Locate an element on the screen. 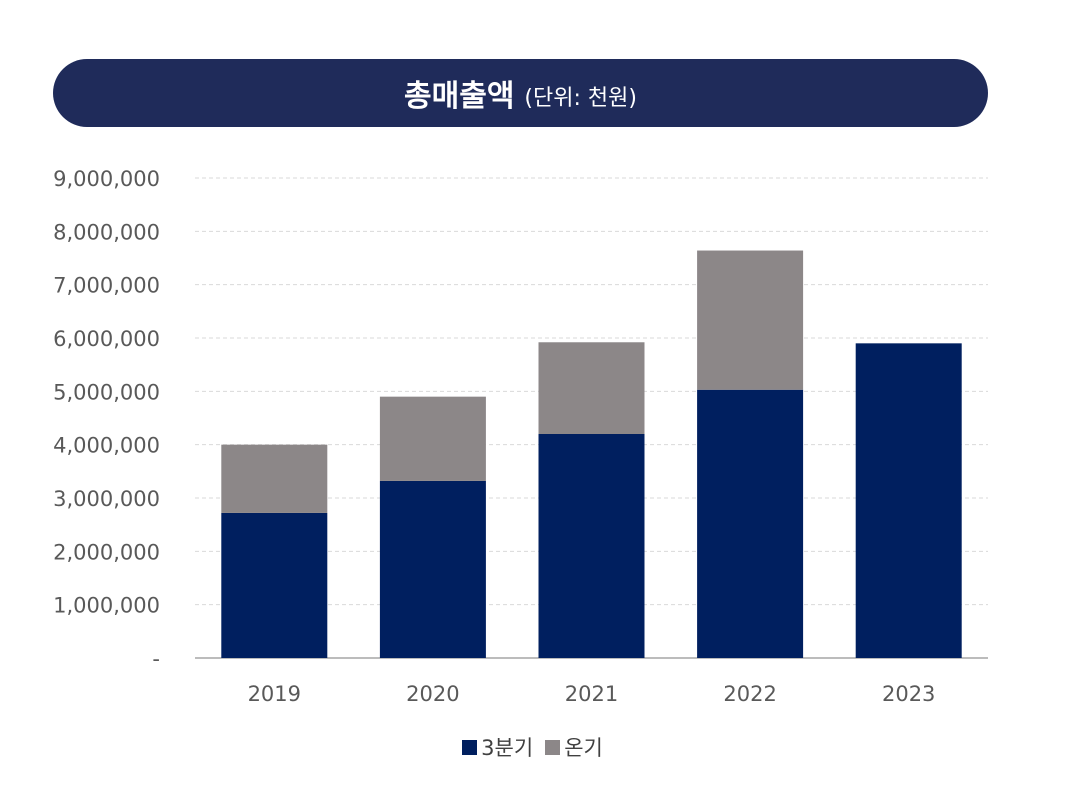 The height and width of the screenshot is (787, 1065). x-tick-label: 2023 is located at coordinates (908, 694).